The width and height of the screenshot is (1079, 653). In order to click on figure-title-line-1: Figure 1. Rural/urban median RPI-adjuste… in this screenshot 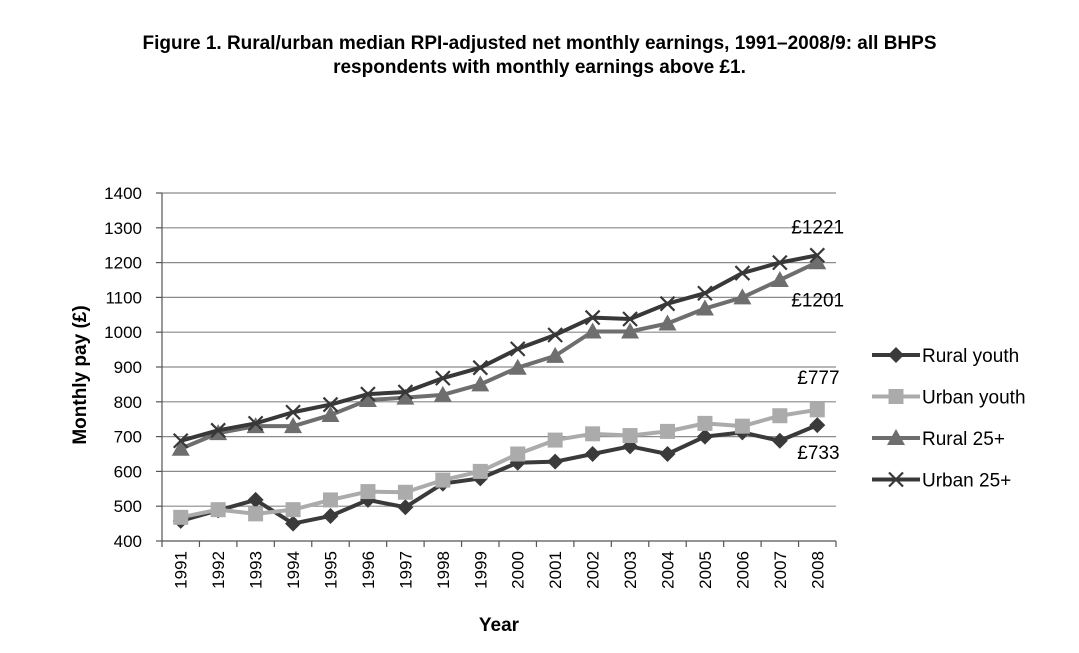, I will do `click(539, 43)`.